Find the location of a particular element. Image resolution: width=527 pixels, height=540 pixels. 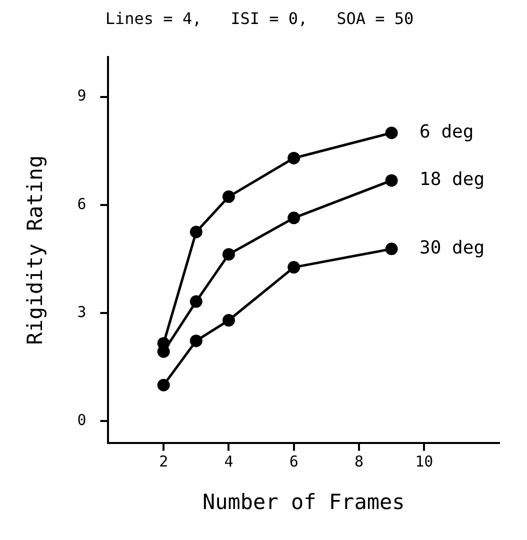

series-label: 6 deg is located at coordinates (447, 132).